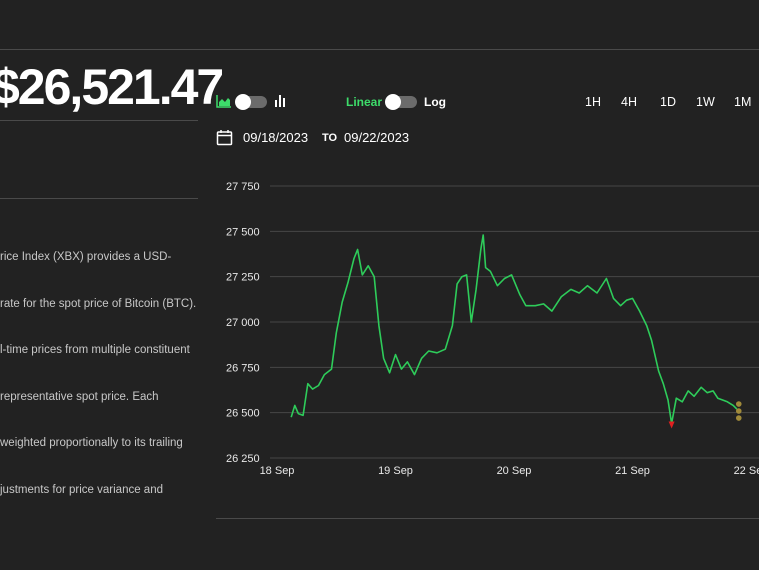 This screenshot has height=570, width=759. Describe the element at coordinates (243, 278) in the screenshot. I see `y-tick-label: 27 250` at that location.